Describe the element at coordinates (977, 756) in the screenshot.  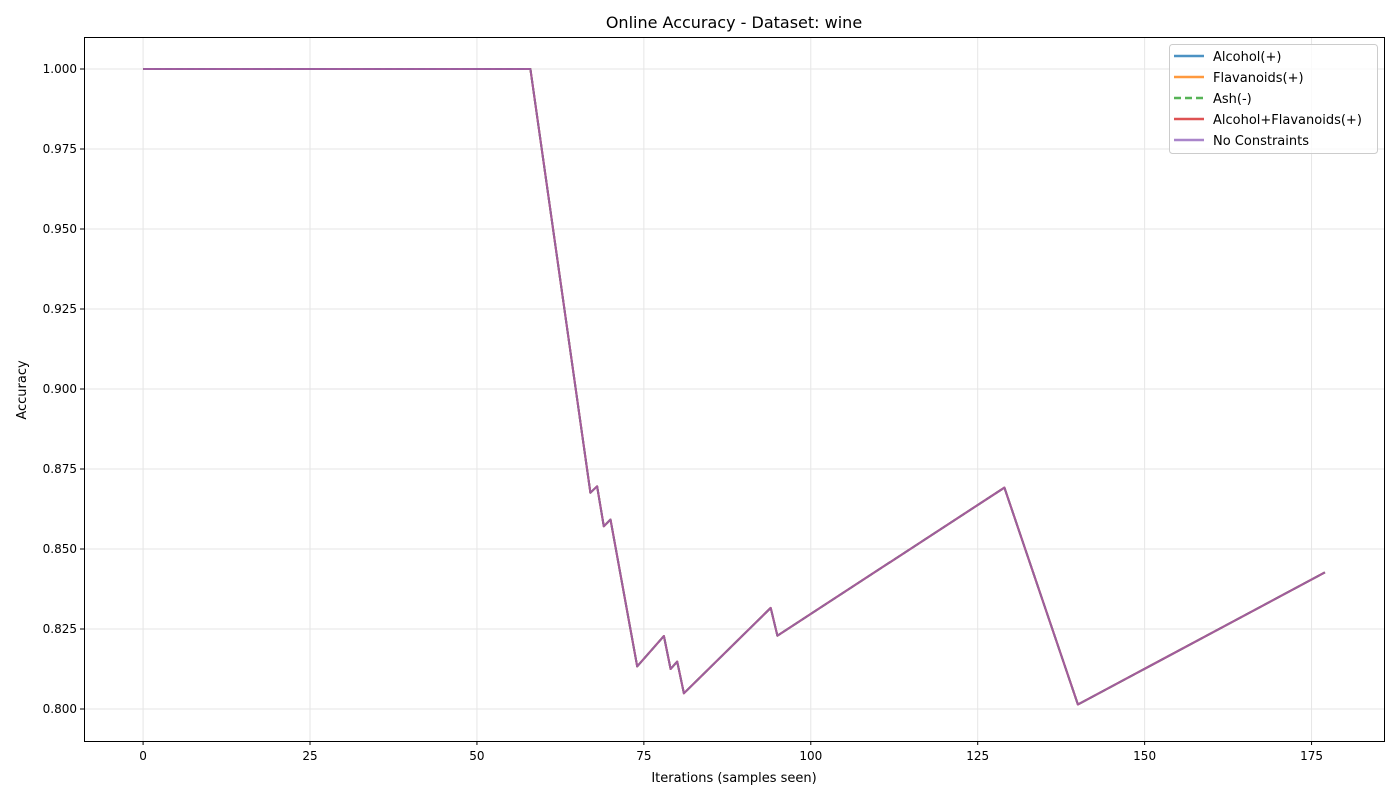
I see `x-tick-label: 125` at that location.